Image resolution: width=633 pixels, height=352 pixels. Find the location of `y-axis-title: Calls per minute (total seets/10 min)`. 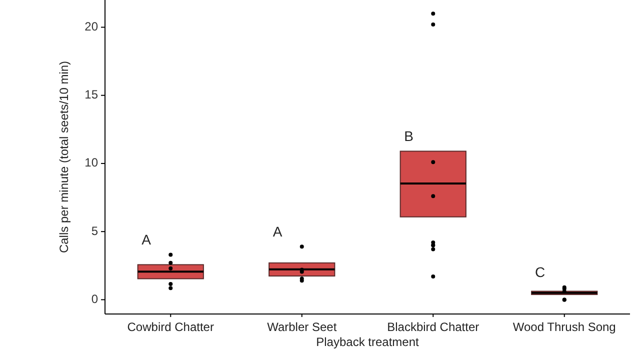

y-axis-title: Calls per minute (total seets/10 min) is located at coordinates (64, 157).